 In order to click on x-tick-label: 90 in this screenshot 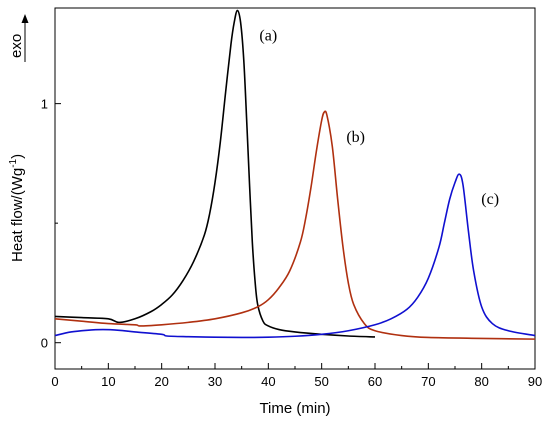, I will do `click(535, 381)`.